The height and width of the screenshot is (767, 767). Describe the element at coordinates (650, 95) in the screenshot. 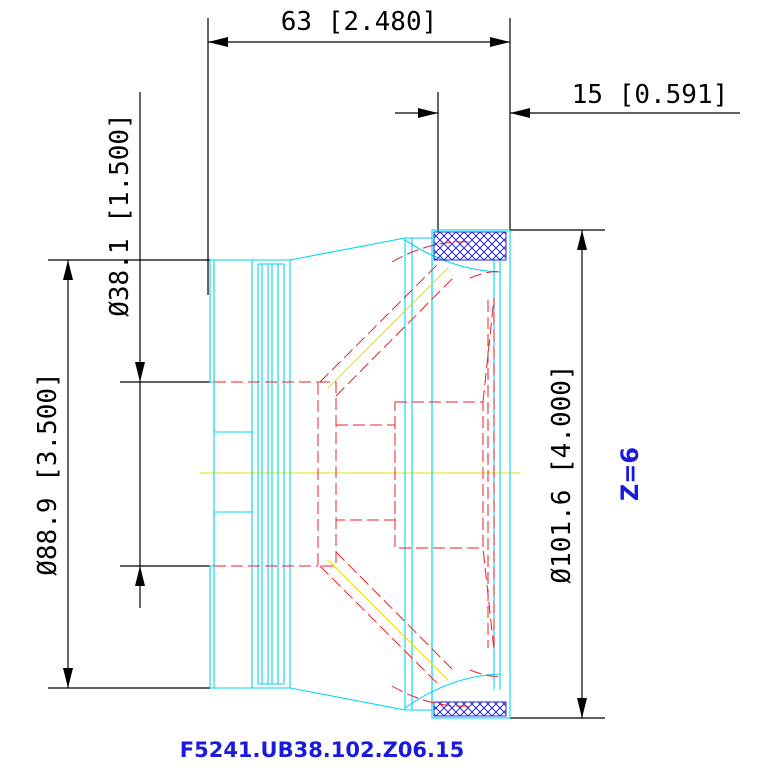

I see `dim-flange-width: 15 [0.591]` at that location.